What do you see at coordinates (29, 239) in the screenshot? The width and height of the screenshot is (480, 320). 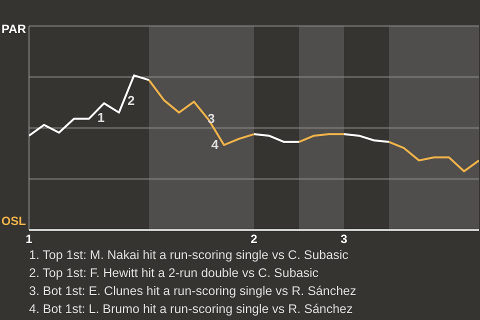 I see `x-tick-label: 1` at bounding box center [29, 239].